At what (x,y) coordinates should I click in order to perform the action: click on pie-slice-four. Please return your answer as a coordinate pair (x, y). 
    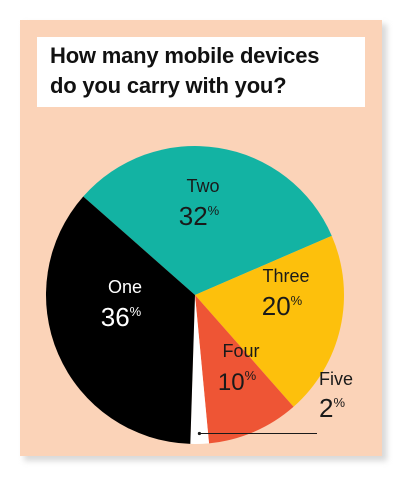
    Looking at the image, I should click on (244, 369).